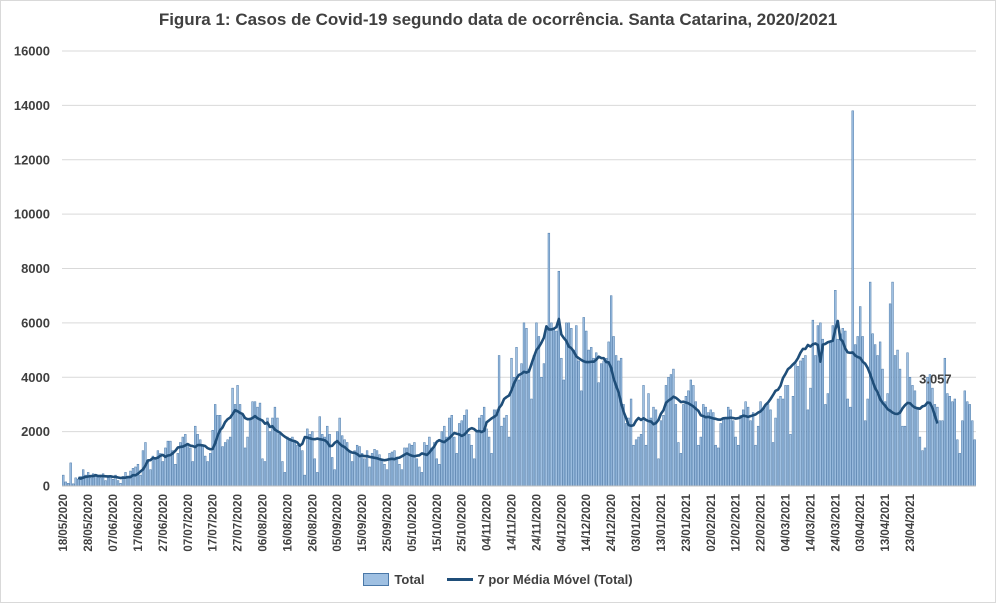 The height and width of the screenshot is (603, 996). I want to click on x-tick-label: 07/07/2020, so click(189, 523).